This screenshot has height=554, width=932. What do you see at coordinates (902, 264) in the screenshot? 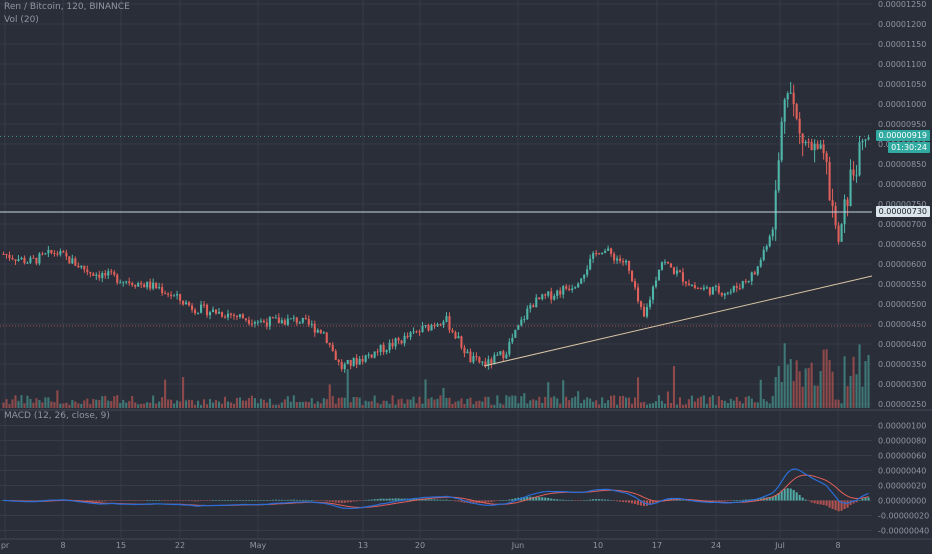
I see `price-tick-label: 0.00000600` at bounding box center [902, 264].